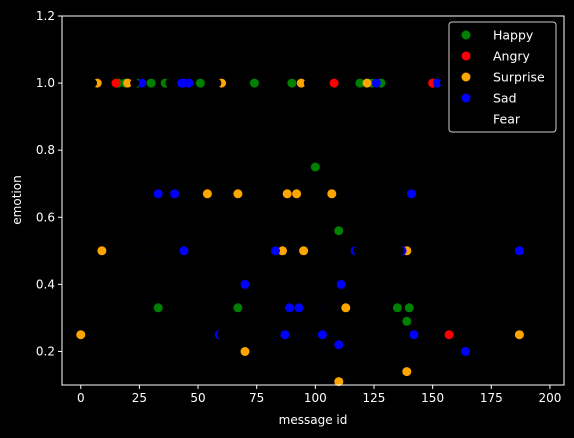  Describe the element at coordinates (45, 217) in the screenshot. I see `y-tick-label: 0.6` at that location.